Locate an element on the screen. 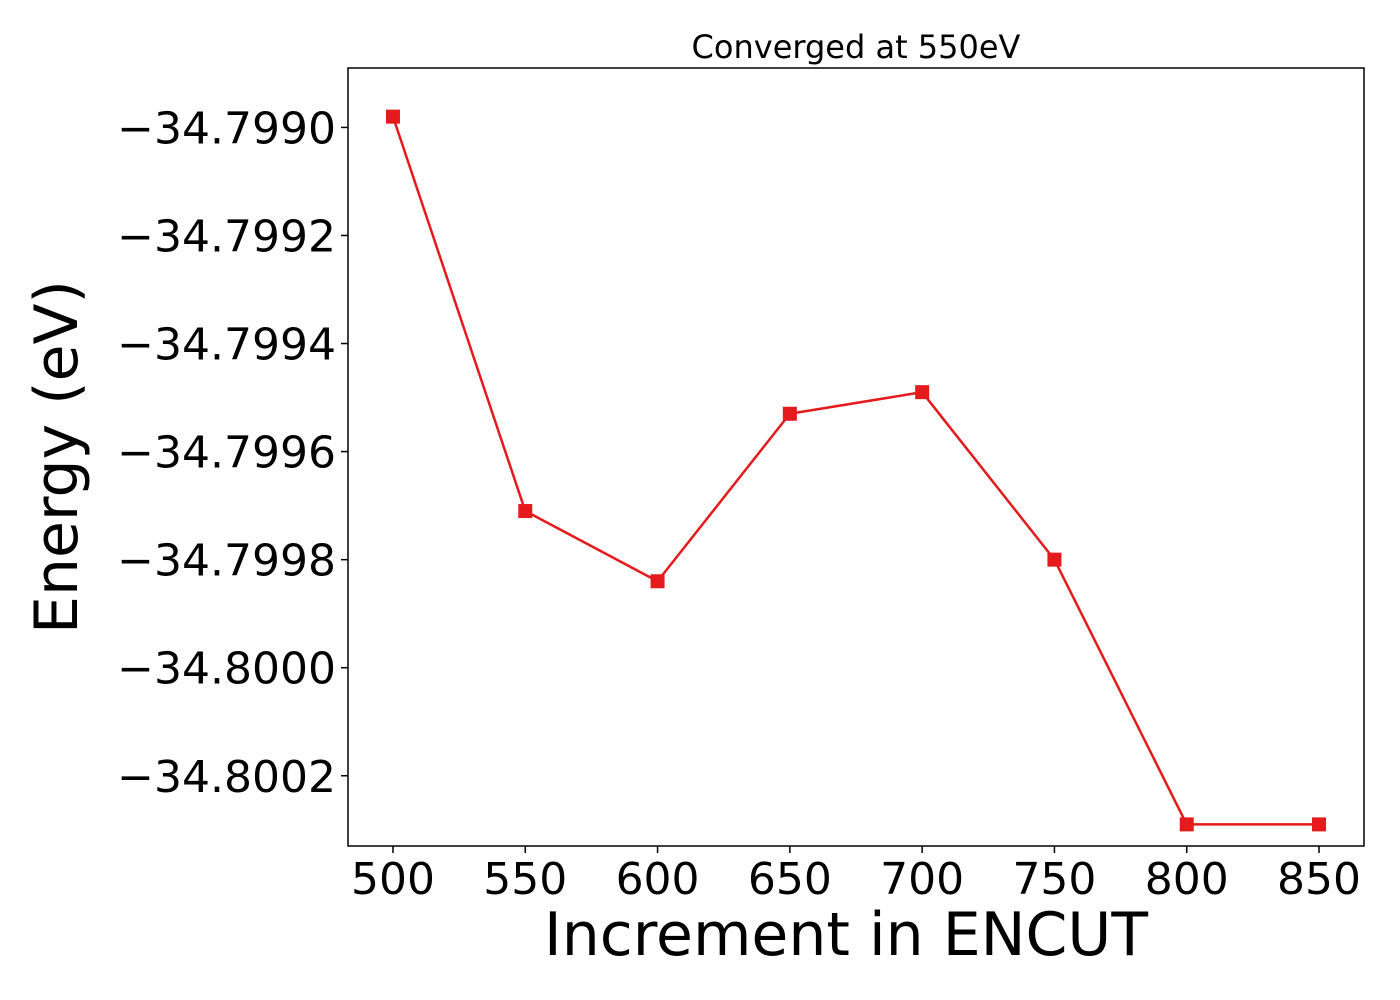 This screenshot has height=1000, width=1400. chart-title: Converged at 550eV is located at coordinates (856, 47).